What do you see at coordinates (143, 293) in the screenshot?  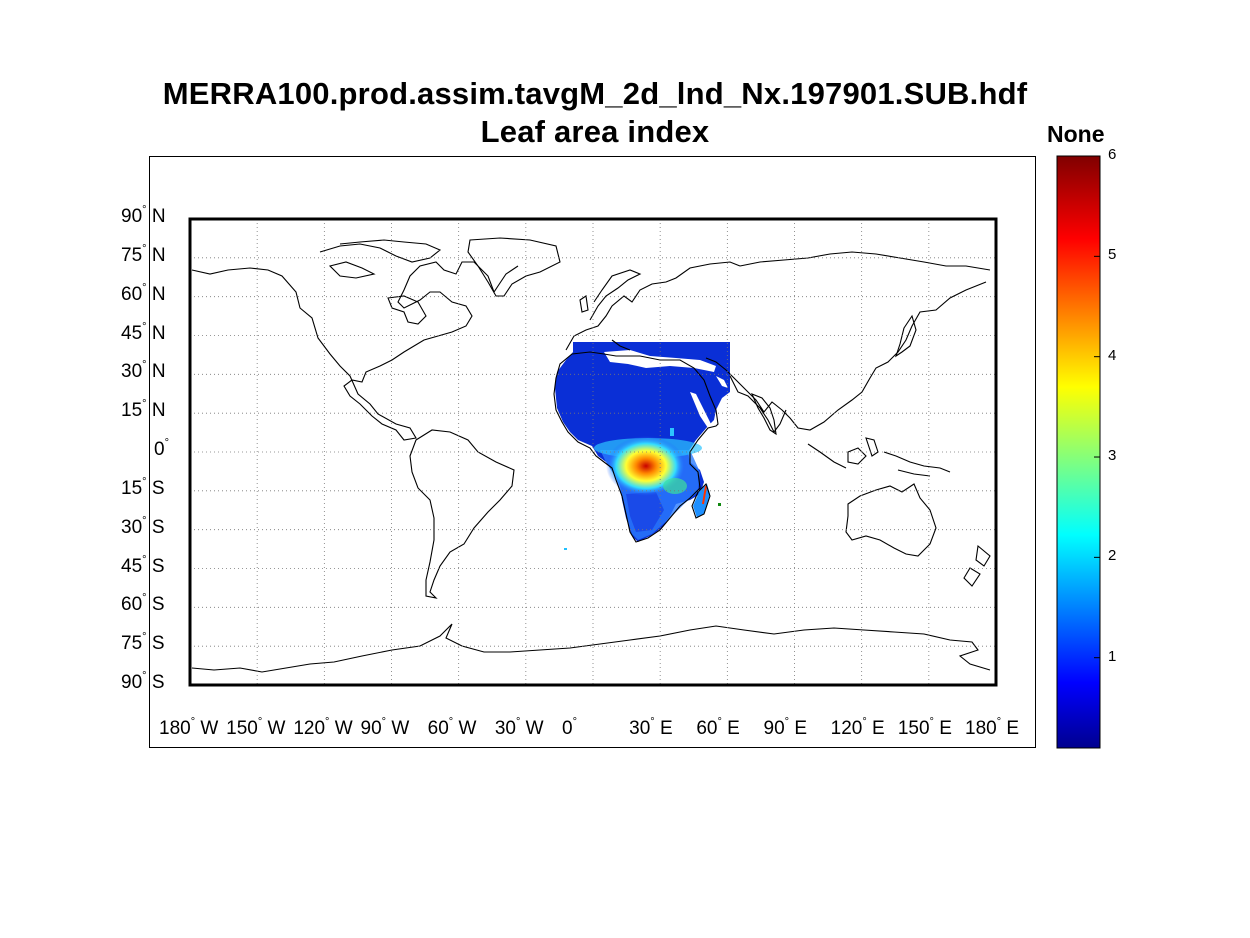 I see `latitude-label: 60° N` at bounding box center [143, 293].